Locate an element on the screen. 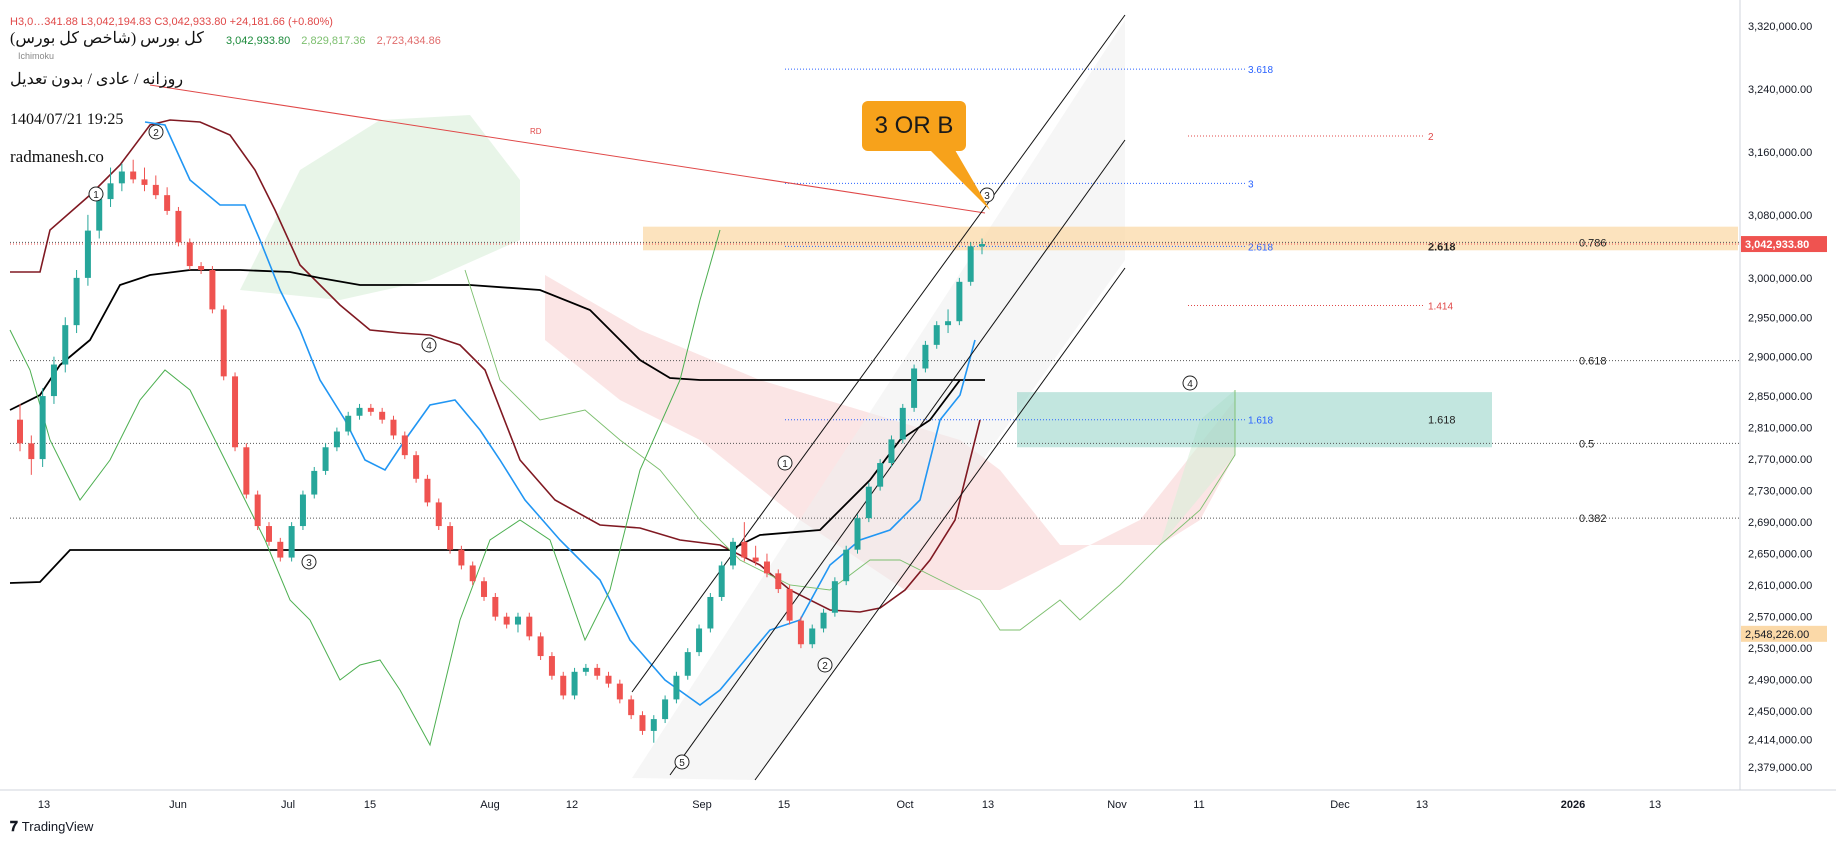 The height and width of the screenshot is (843, 1836). fib-level-label: 0.786 is located at coordinates (1593, 243).